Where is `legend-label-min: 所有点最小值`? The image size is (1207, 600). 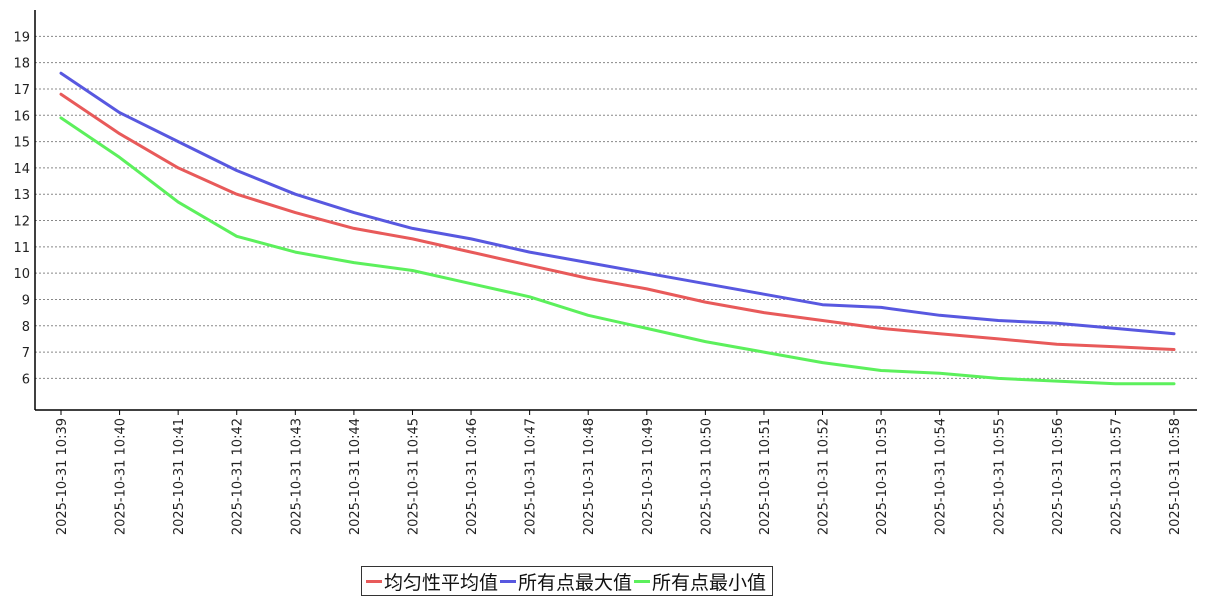
legend-label-min: 所有点最小值 is located at coordinates (709, 582).